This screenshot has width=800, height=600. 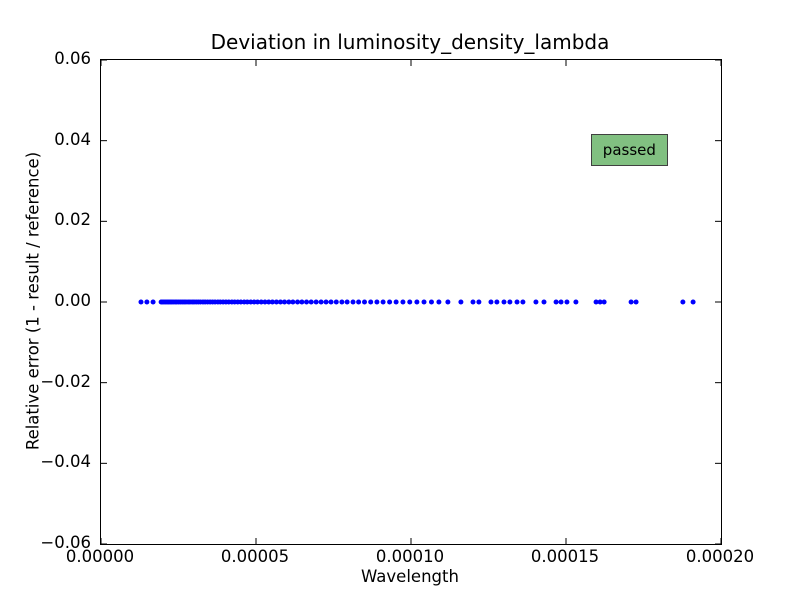 I want to click on status-badge-passed: passed, so click(x=629, y=149).